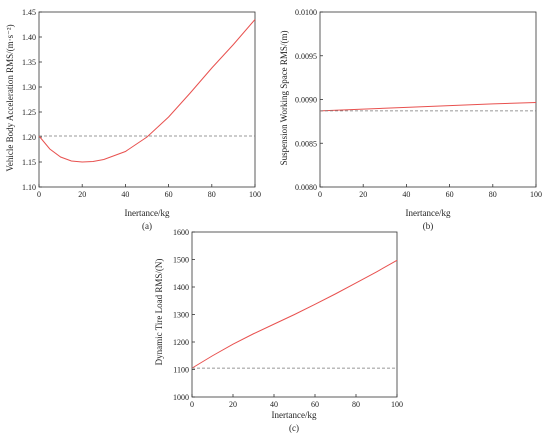  I want to click on panel-c-xtick-label: 100, so click(397, 404).